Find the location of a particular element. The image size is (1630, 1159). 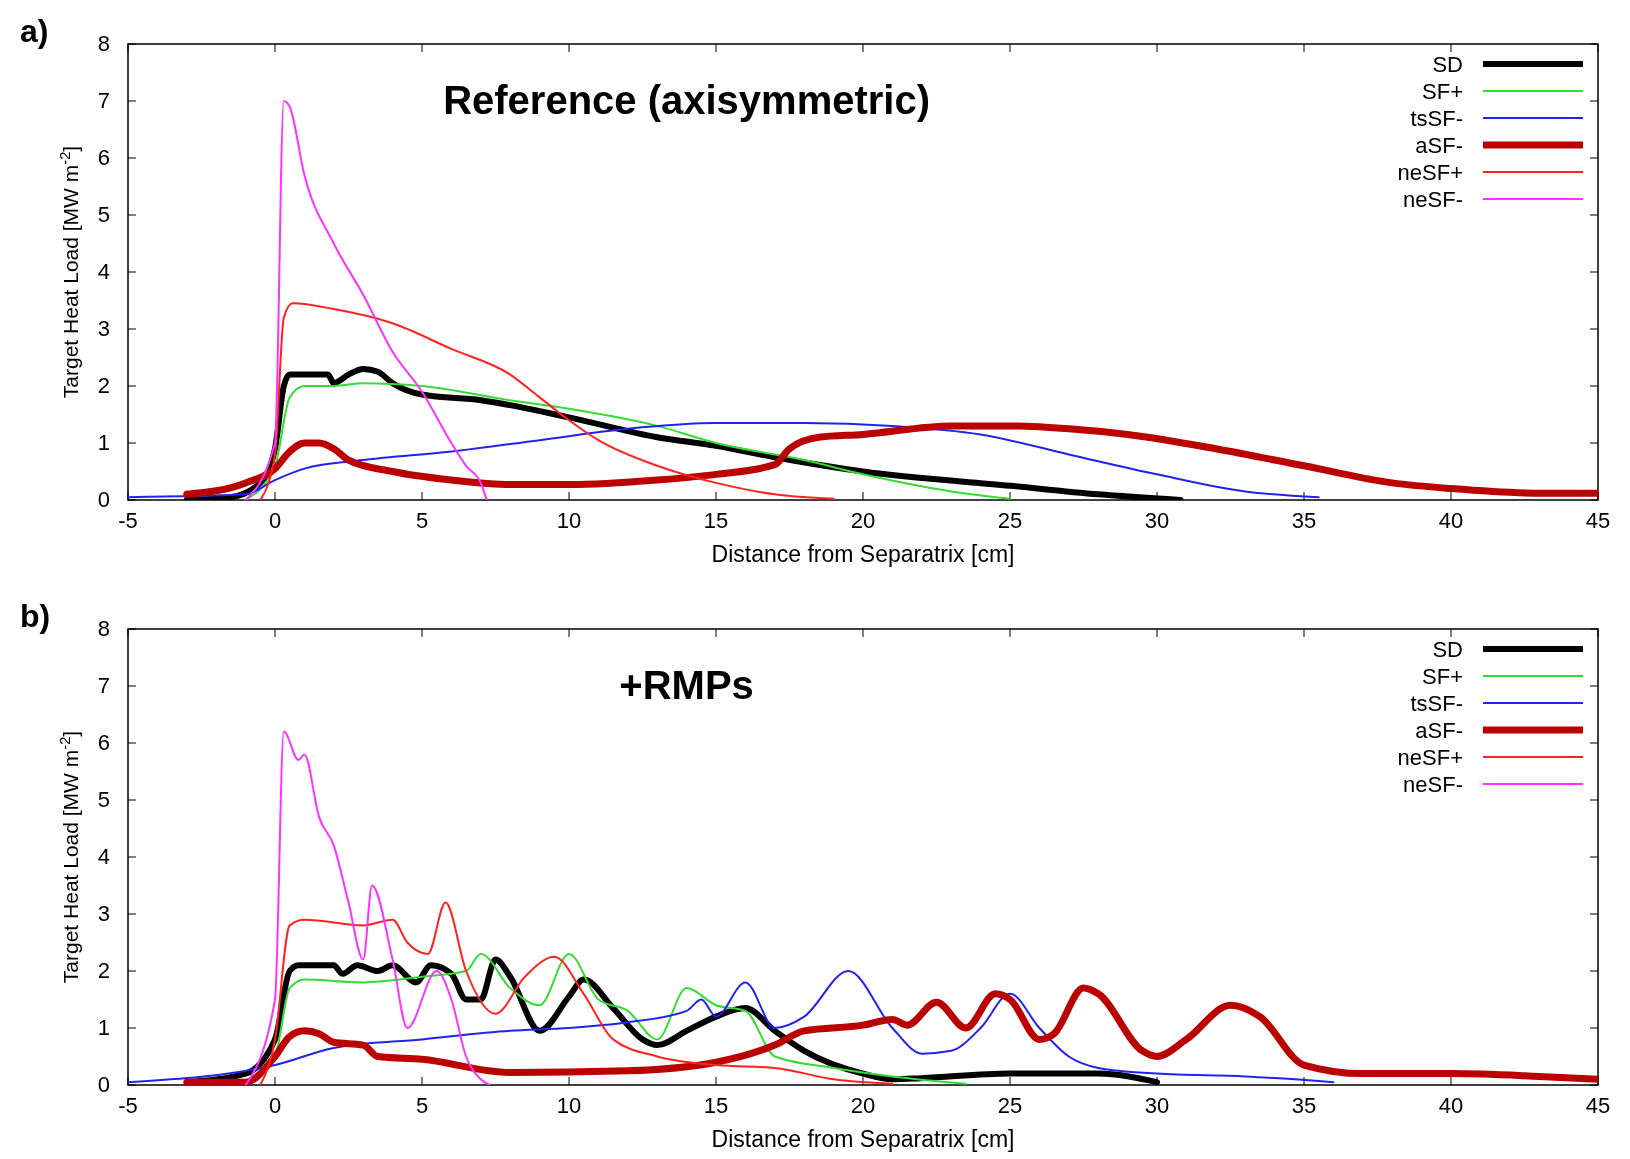

text: a) is located at coordinates (34, 31).